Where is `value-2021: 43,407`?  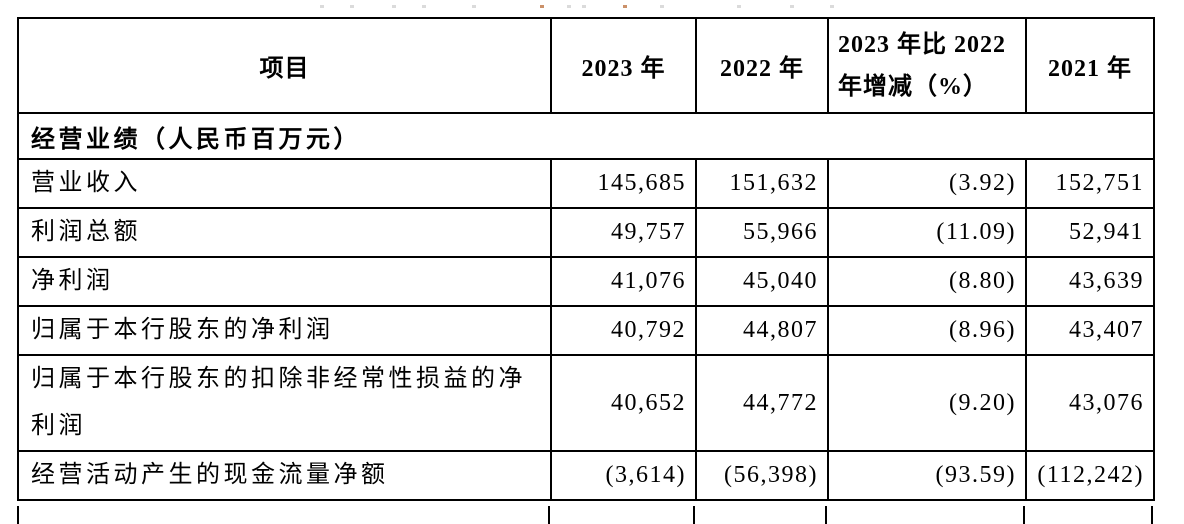 value-2021: 43,407 is located at coordinates (1090, 330).